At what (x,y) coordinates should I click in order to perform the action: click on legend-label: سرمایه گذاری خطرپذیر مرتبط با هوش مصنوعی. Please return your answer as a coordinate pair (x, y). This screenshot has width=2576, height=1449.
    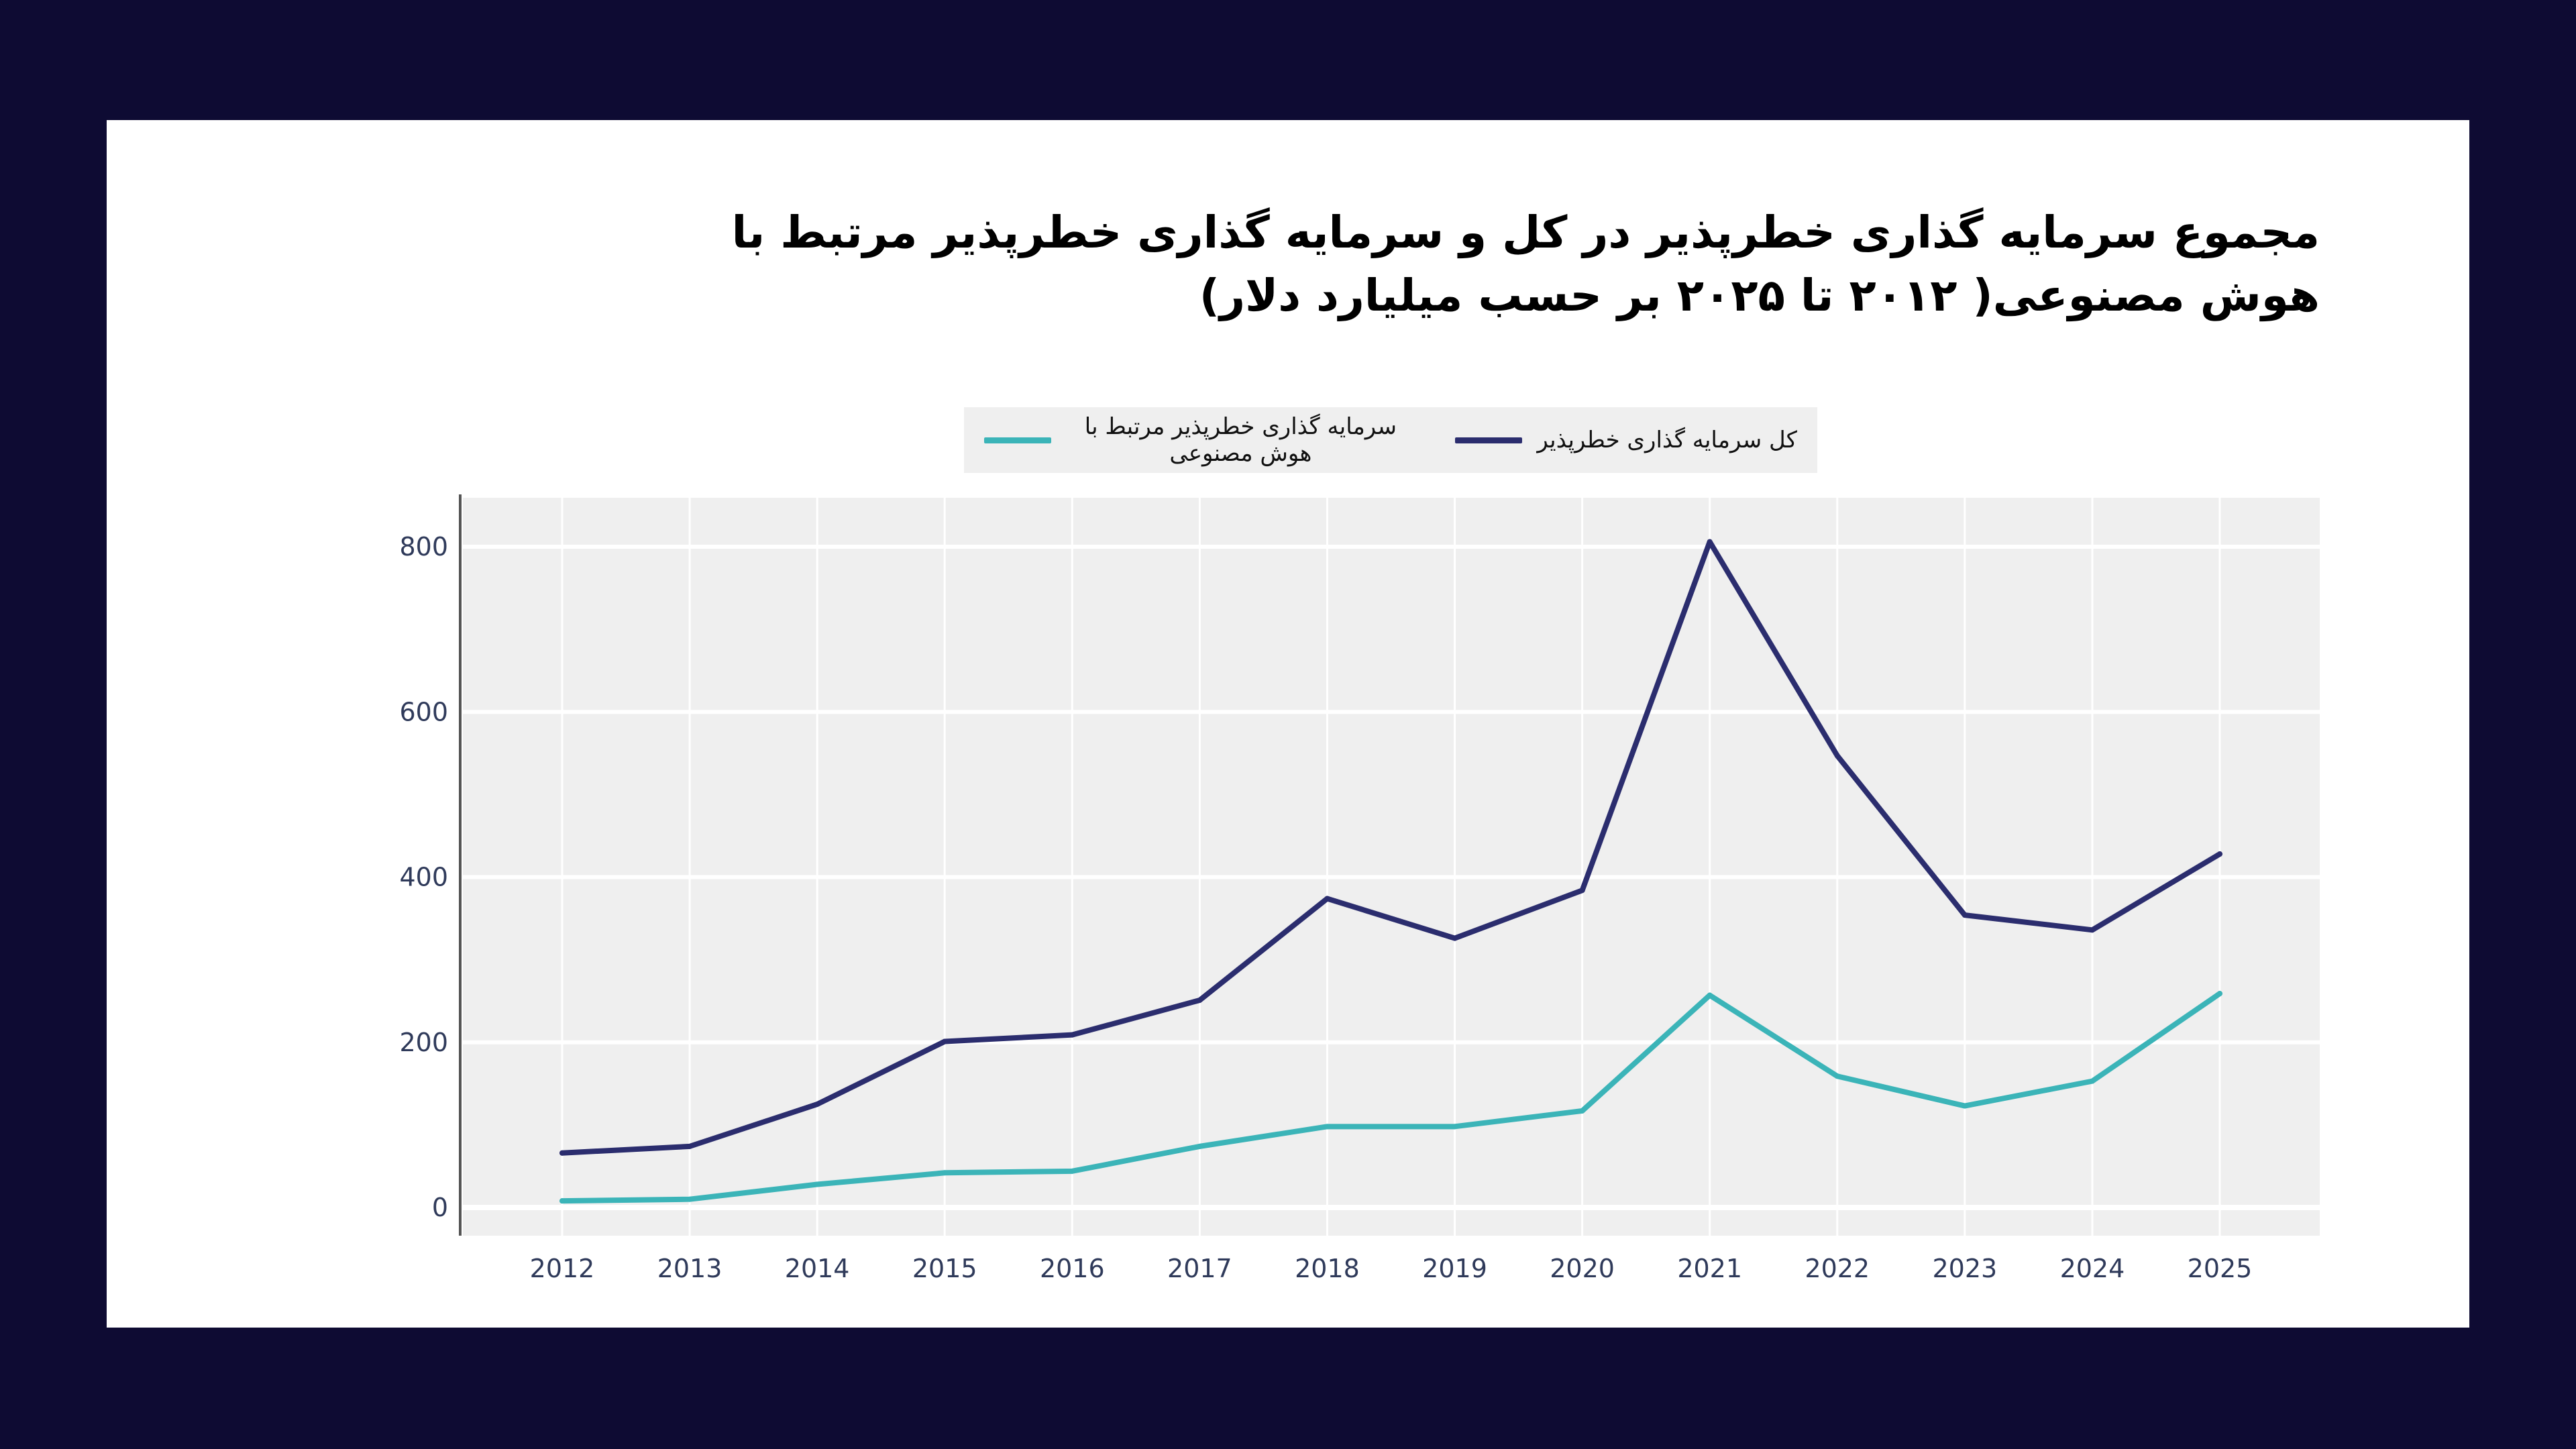
    Looking at the image, I should click on (1240, 440).